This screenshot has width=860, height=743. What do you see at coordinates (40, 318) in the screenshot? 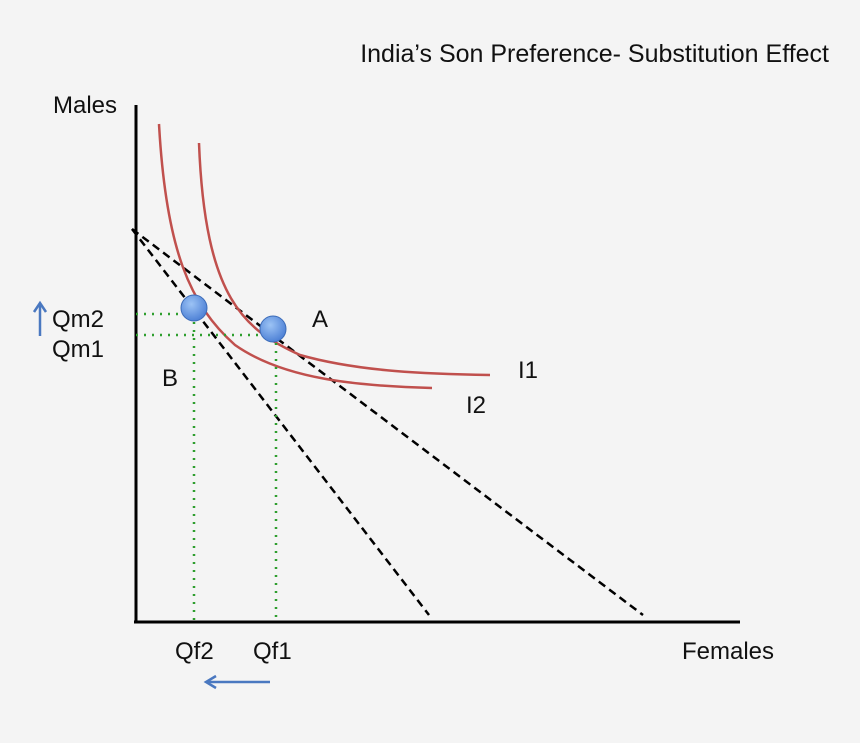
I see `arrow-up-icon` at bounding box center [40, 318].